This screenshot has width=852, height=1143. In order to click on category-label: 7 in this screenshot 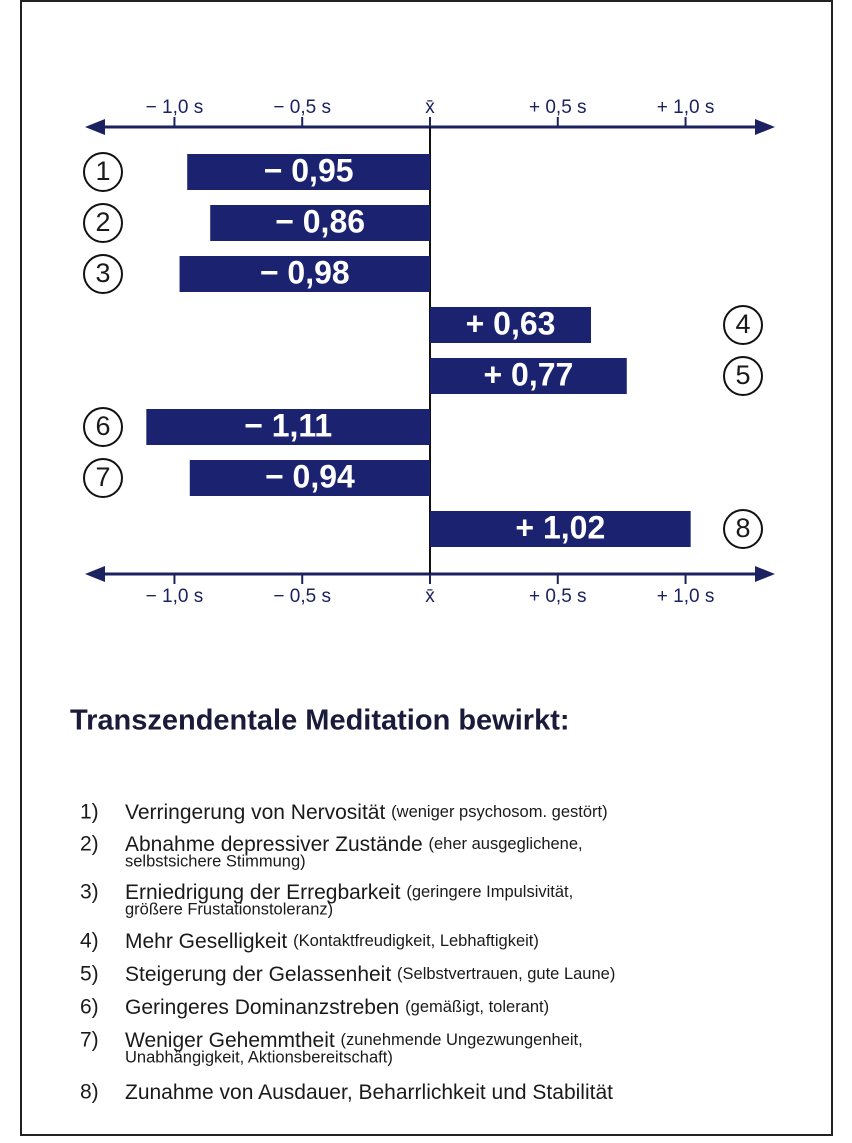, I will do `click(102, 477)`.